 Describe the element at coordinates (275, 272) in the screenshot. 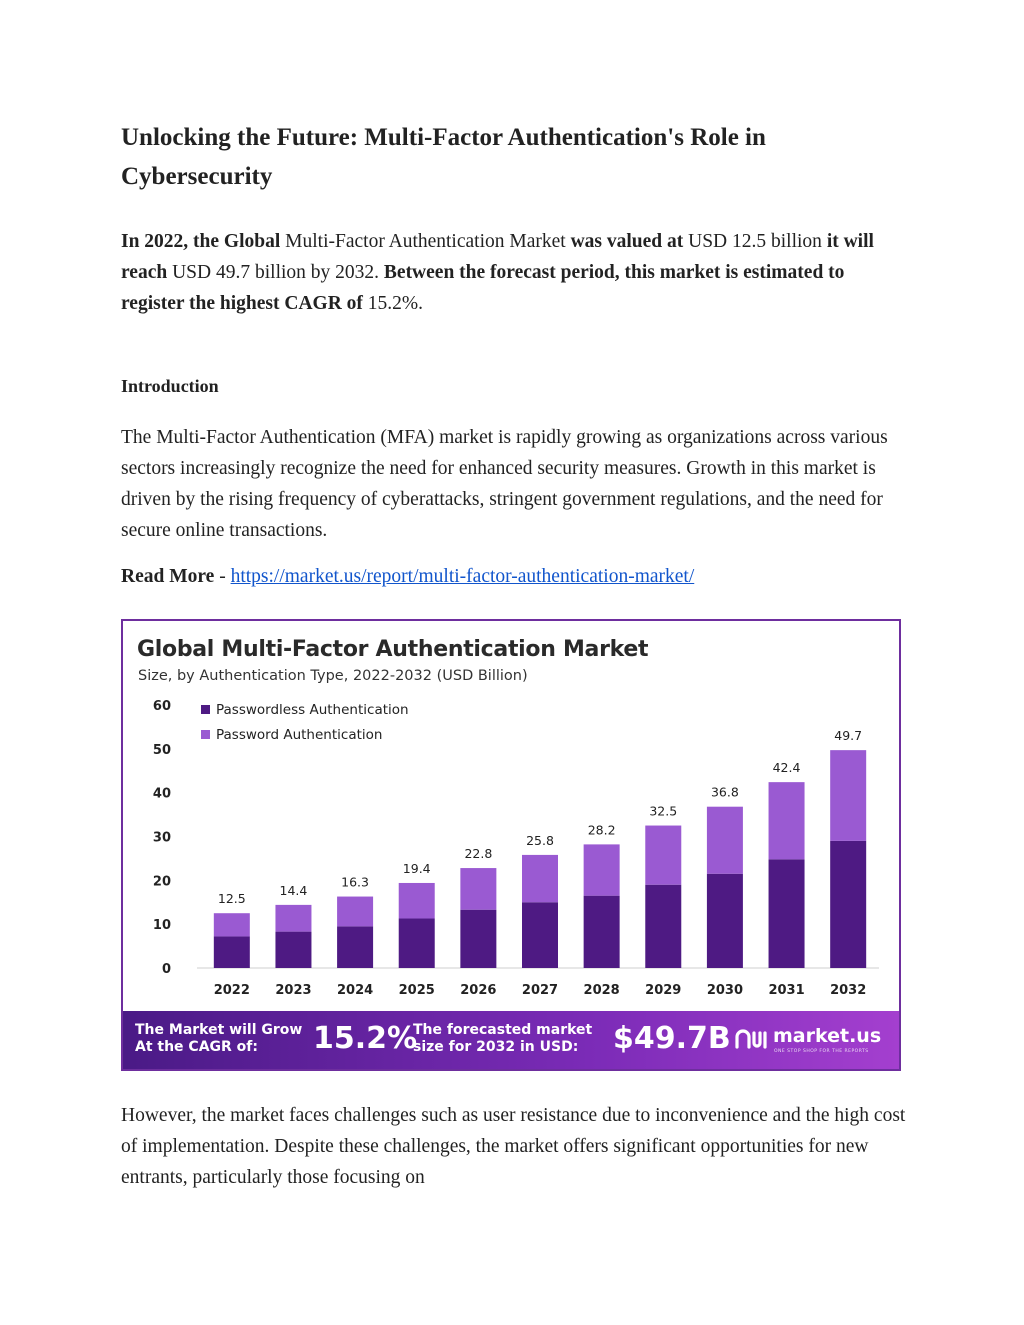

I see `lead-part-6: USD 49.7 billion by 2032.` at that location.